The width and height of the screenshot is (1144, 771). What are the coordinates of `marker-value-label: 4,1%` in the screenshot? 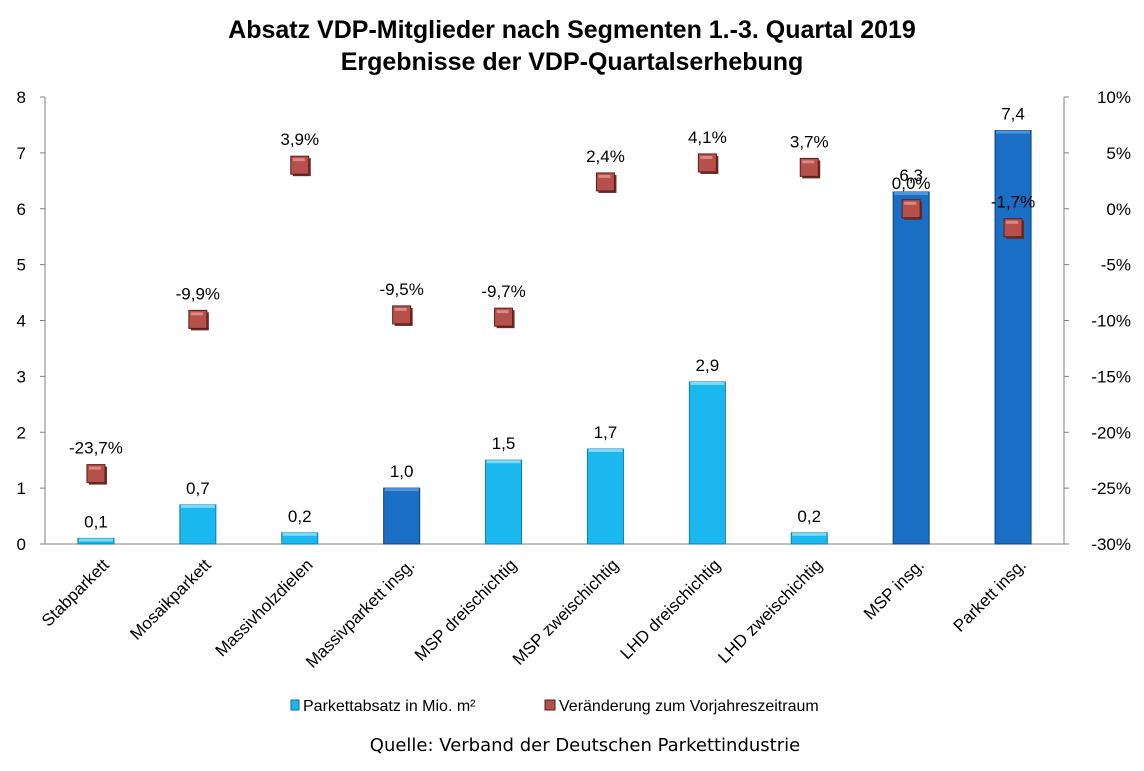 It's located at (707, 137).